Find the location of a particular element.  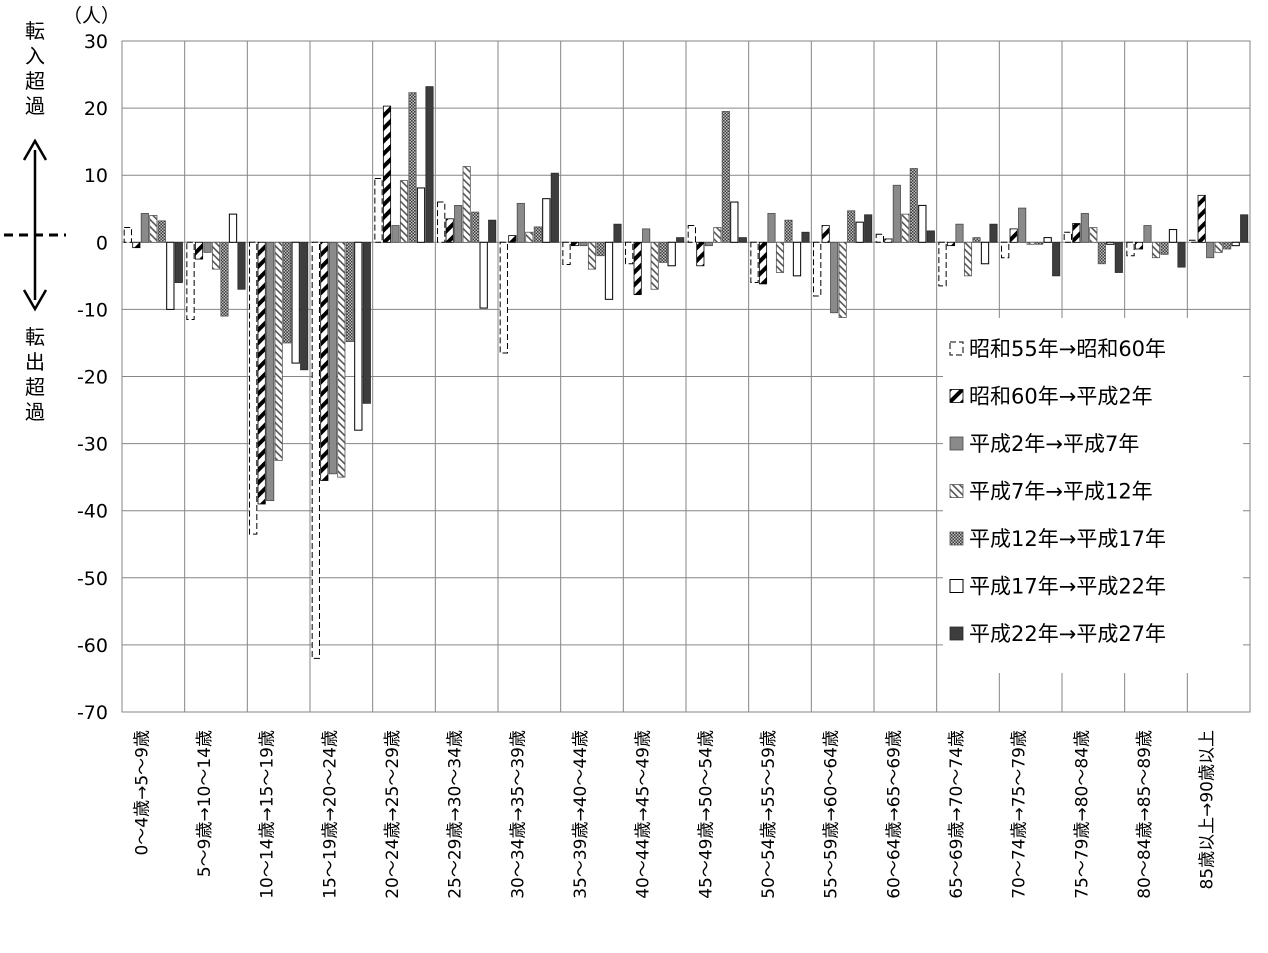

legend-box is located at coordinates (1093, 495).